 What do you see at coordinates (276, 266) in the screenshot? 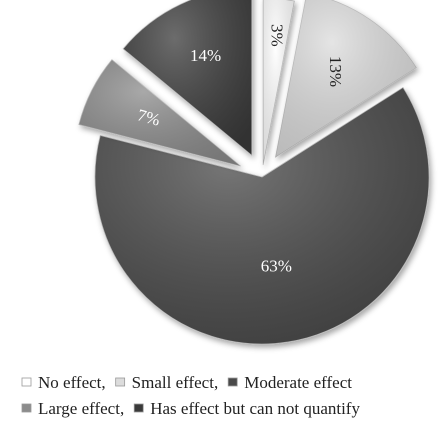
I see `slice-value-label-moderate-effect: 63%` at bounding box center [276, 266].